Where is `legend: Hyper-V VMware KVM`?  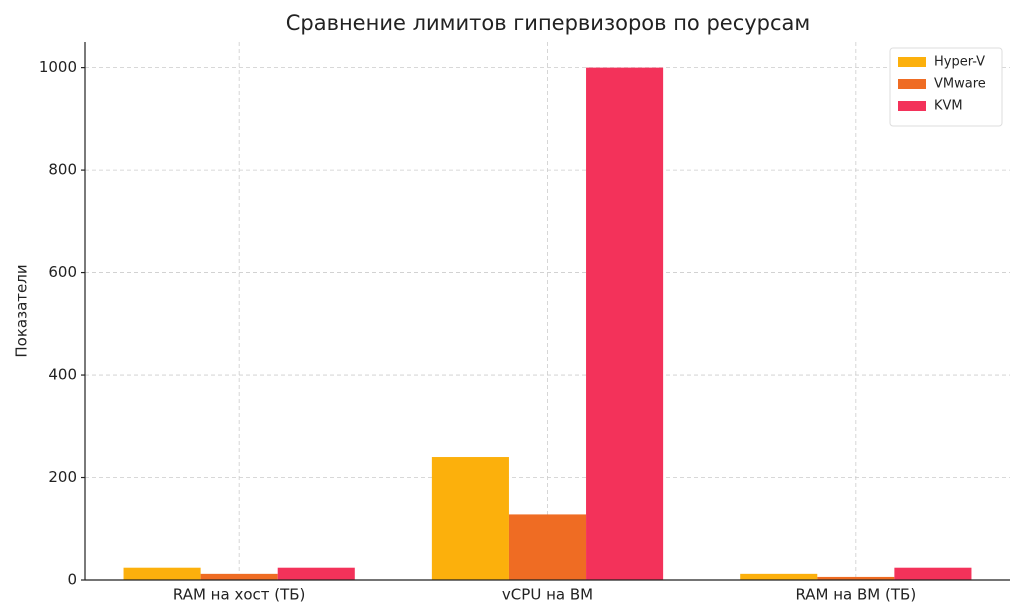
legend: Hyper-V VMware KVM is located at coordinates (946, 87).